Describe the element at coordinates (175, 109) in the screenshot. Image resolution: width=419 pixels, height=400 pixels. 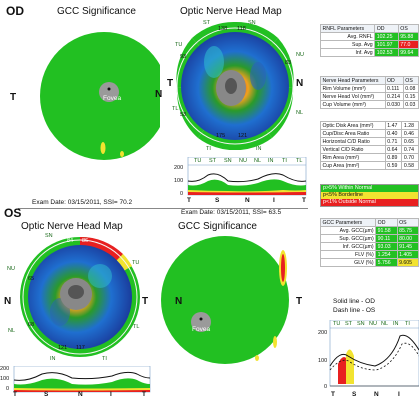
I see `od-sector-tl: TL` at that location.